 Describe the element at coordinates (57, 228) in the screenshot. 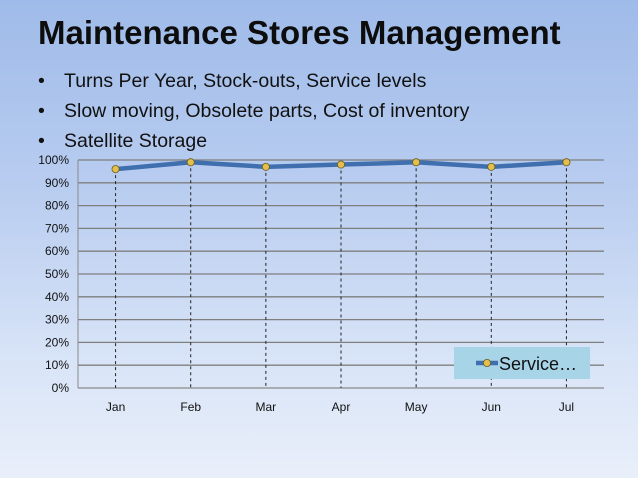

I see `y-tick-label: 70%` at that location.